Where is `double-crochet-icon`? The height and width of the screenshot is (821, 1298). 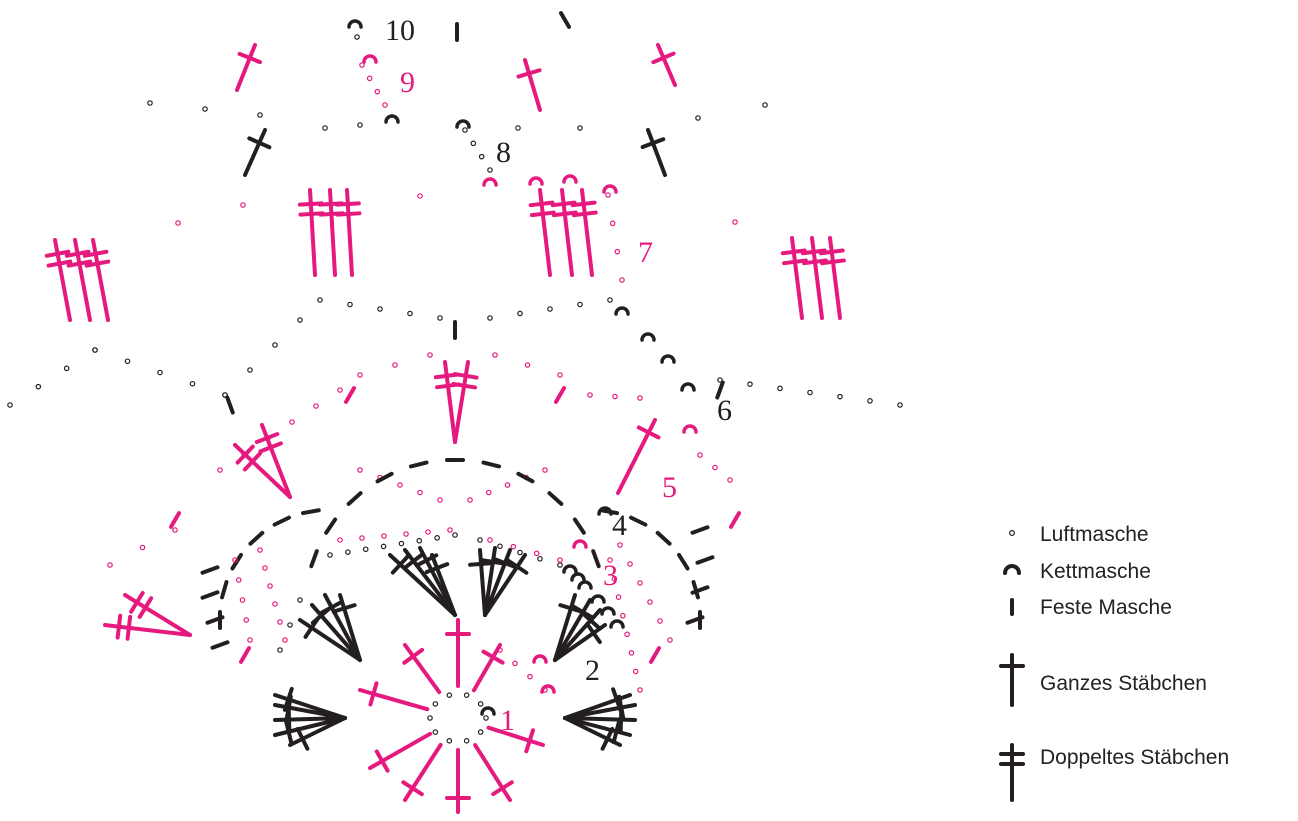
double-crochet-icon is located at coordinates (1012, 680).